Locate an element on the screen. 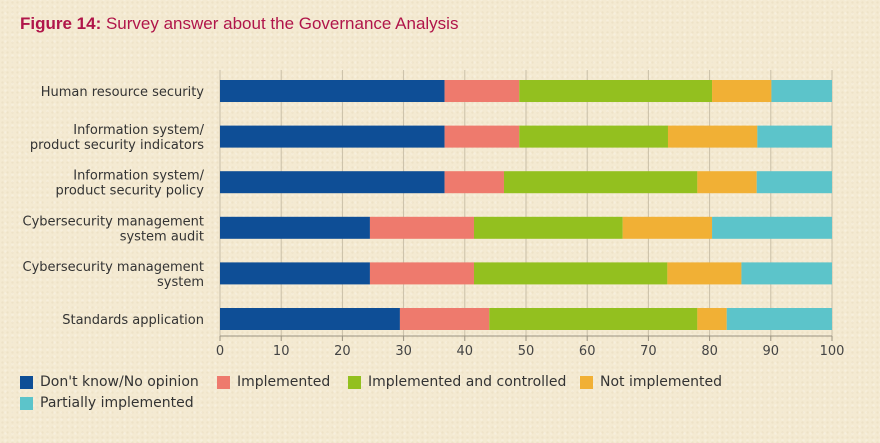  legend-label: Partially implemented is located at coordinates (117, 403).